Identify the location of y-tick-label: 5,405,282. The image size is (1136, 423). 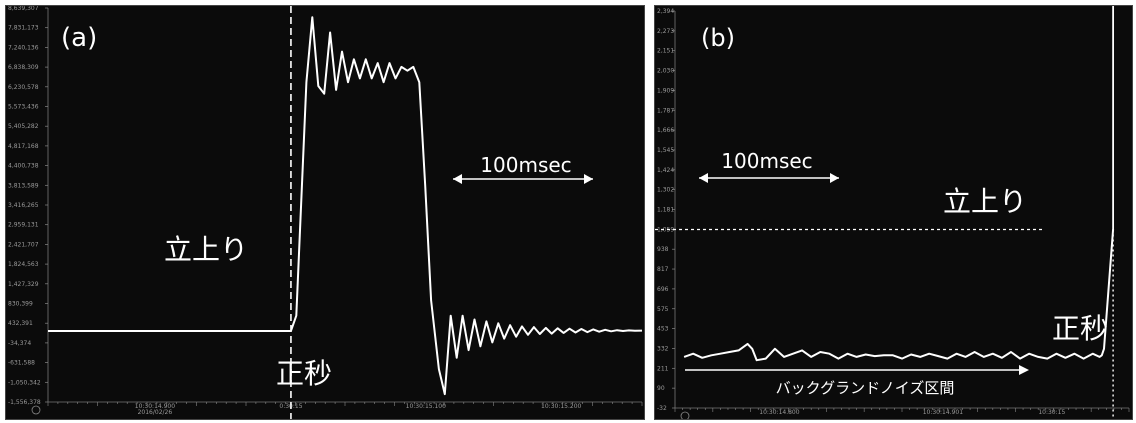
(23, 126).